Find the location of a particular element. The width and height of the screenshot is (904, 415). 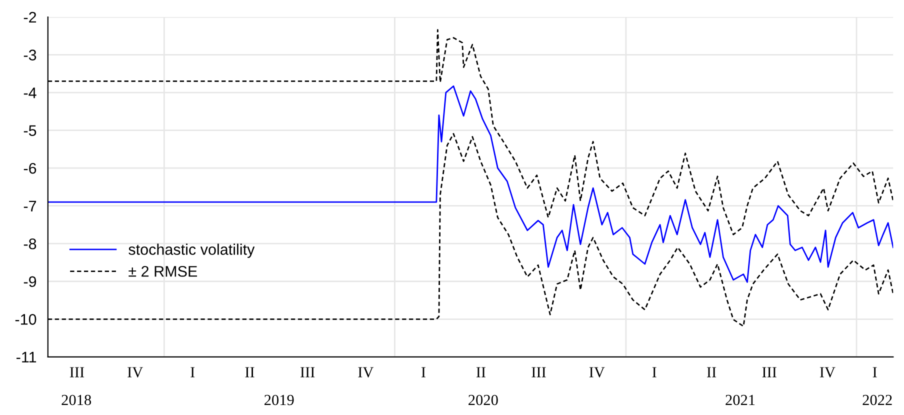

y-tick-label: -3 is located at coordinates (30, 55).